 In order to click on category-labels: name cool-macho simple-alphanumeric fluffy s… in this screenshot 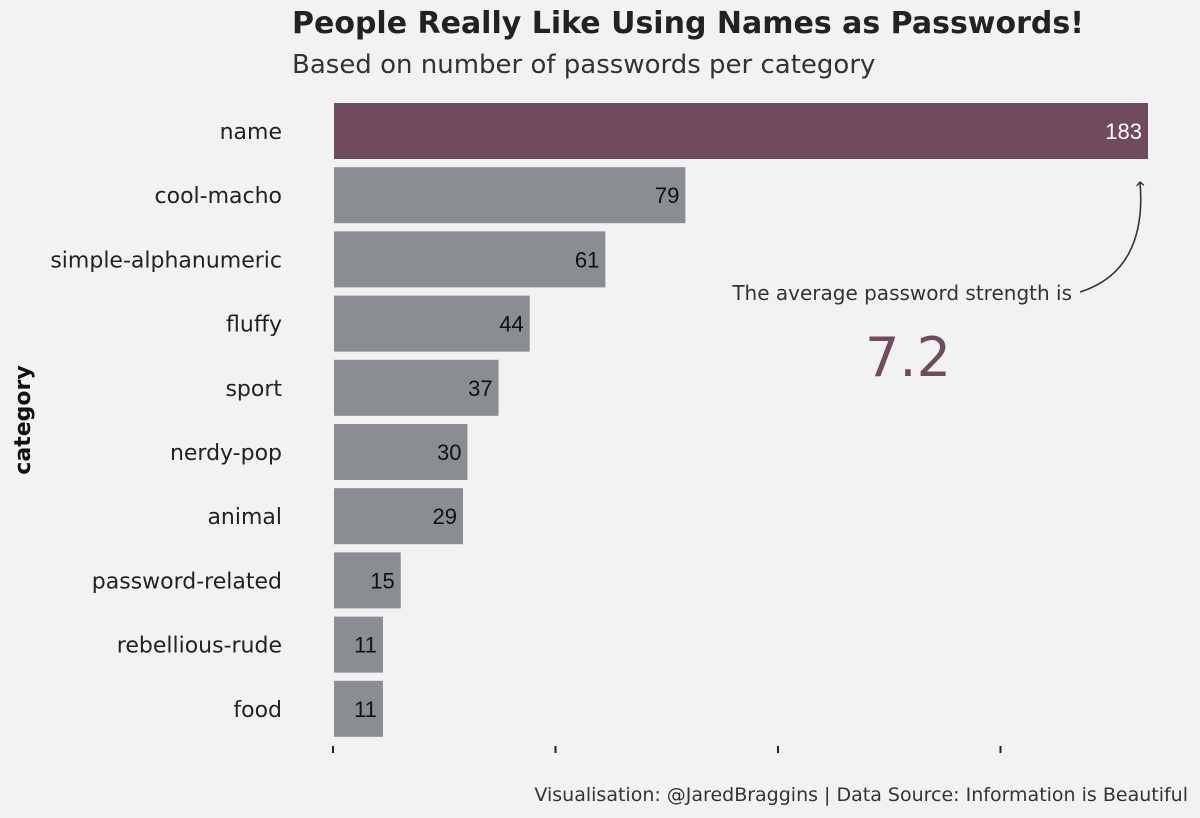, I will do `click(166, 421)`.